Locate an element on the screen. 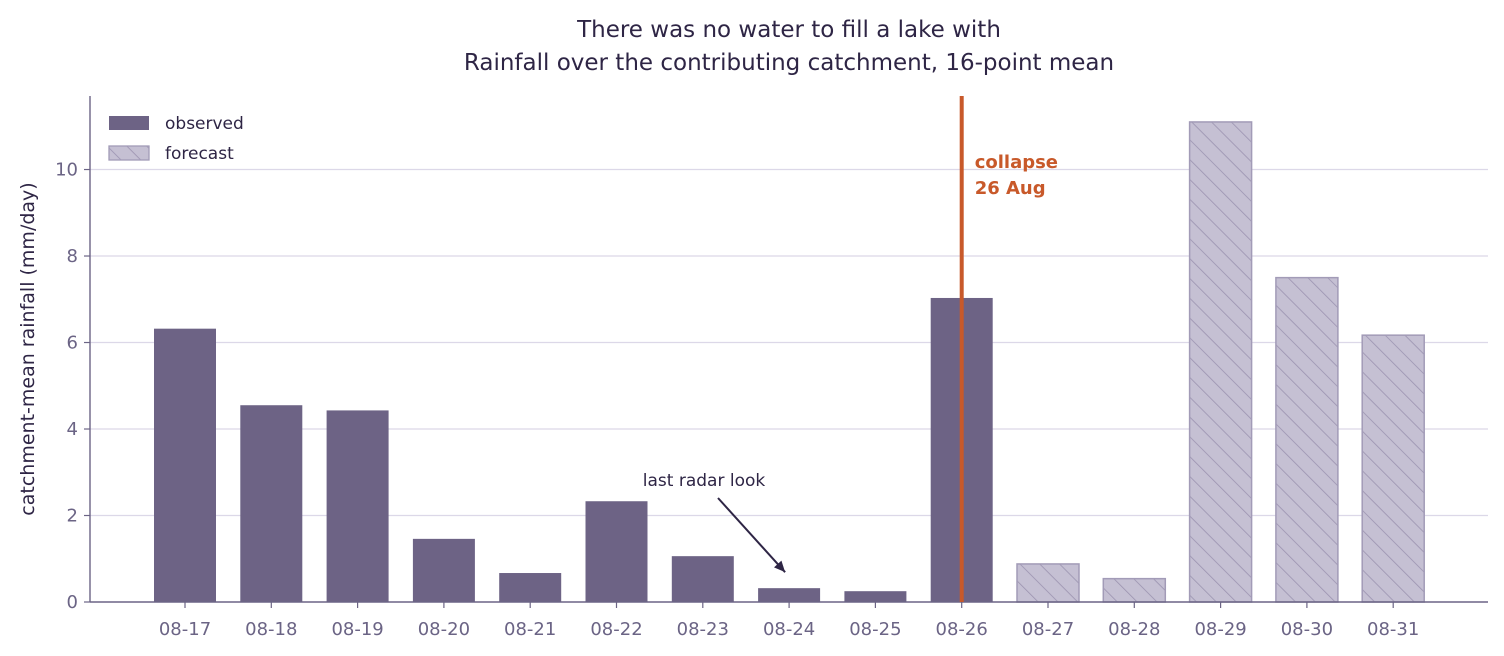 The image size is (1504, 656). y-tick-label: 10 is located at coordinates (66, 170).